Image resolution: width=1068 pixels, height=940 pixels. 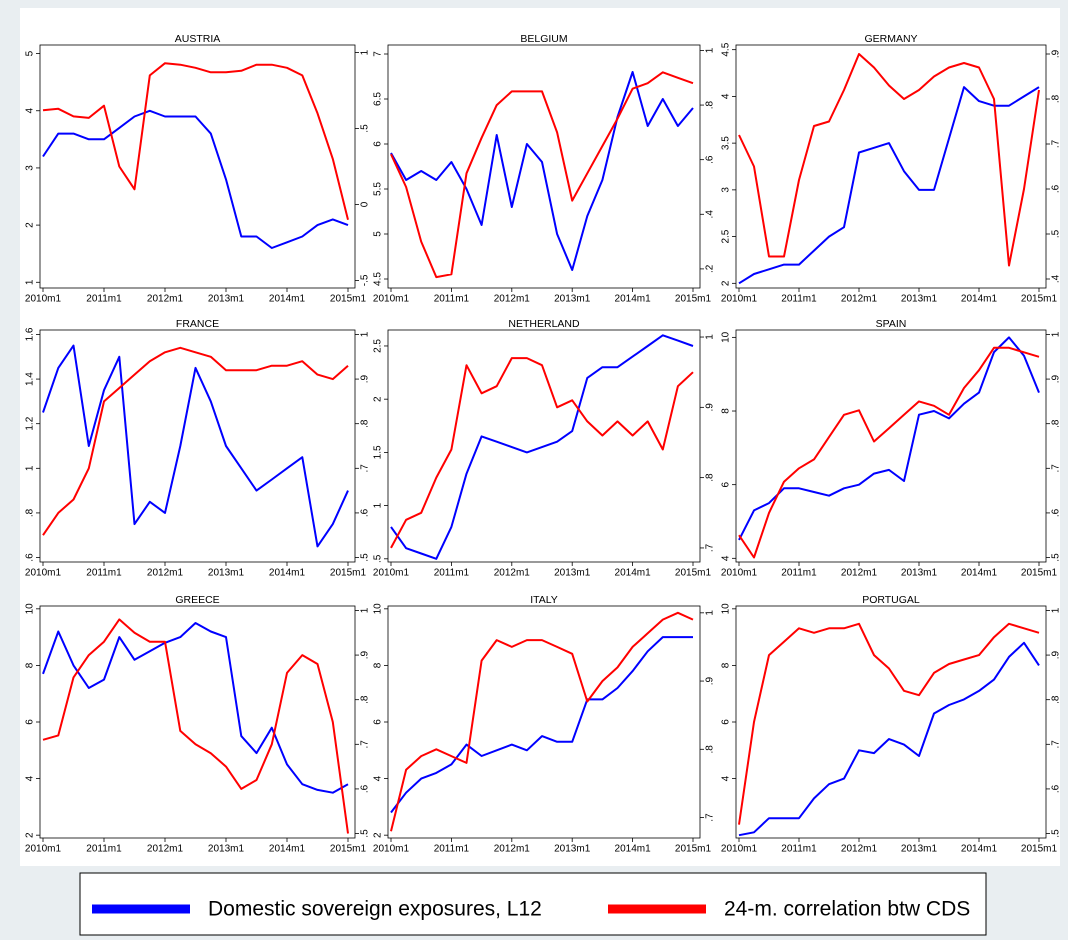 What do you see at coordinates (378, 609) in the screenshot?
I see `y-tick-label: 10` at bounding box center [378, 609].